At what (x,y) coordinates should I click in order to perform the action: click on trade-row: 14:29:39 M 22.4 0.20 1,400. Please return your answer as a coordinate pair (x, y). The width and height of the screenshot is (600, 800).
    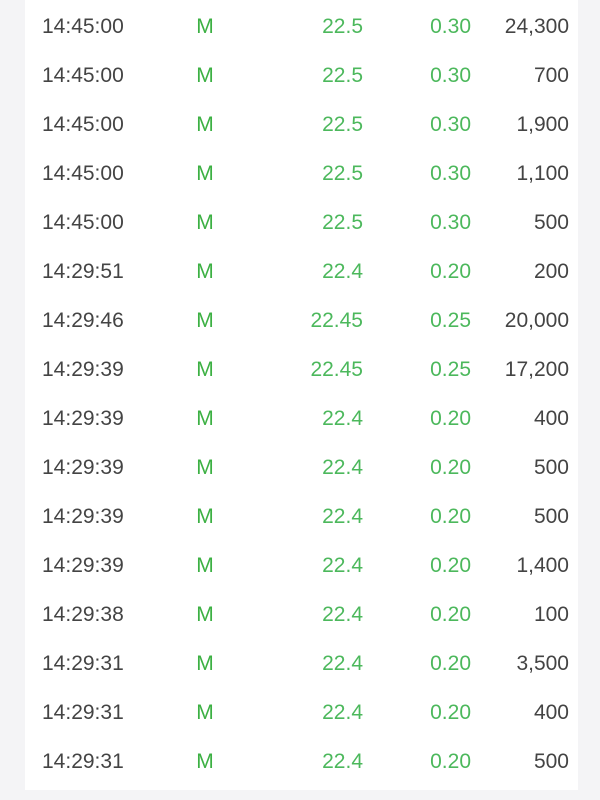
    Looking at the image, I should click on (301, 565).